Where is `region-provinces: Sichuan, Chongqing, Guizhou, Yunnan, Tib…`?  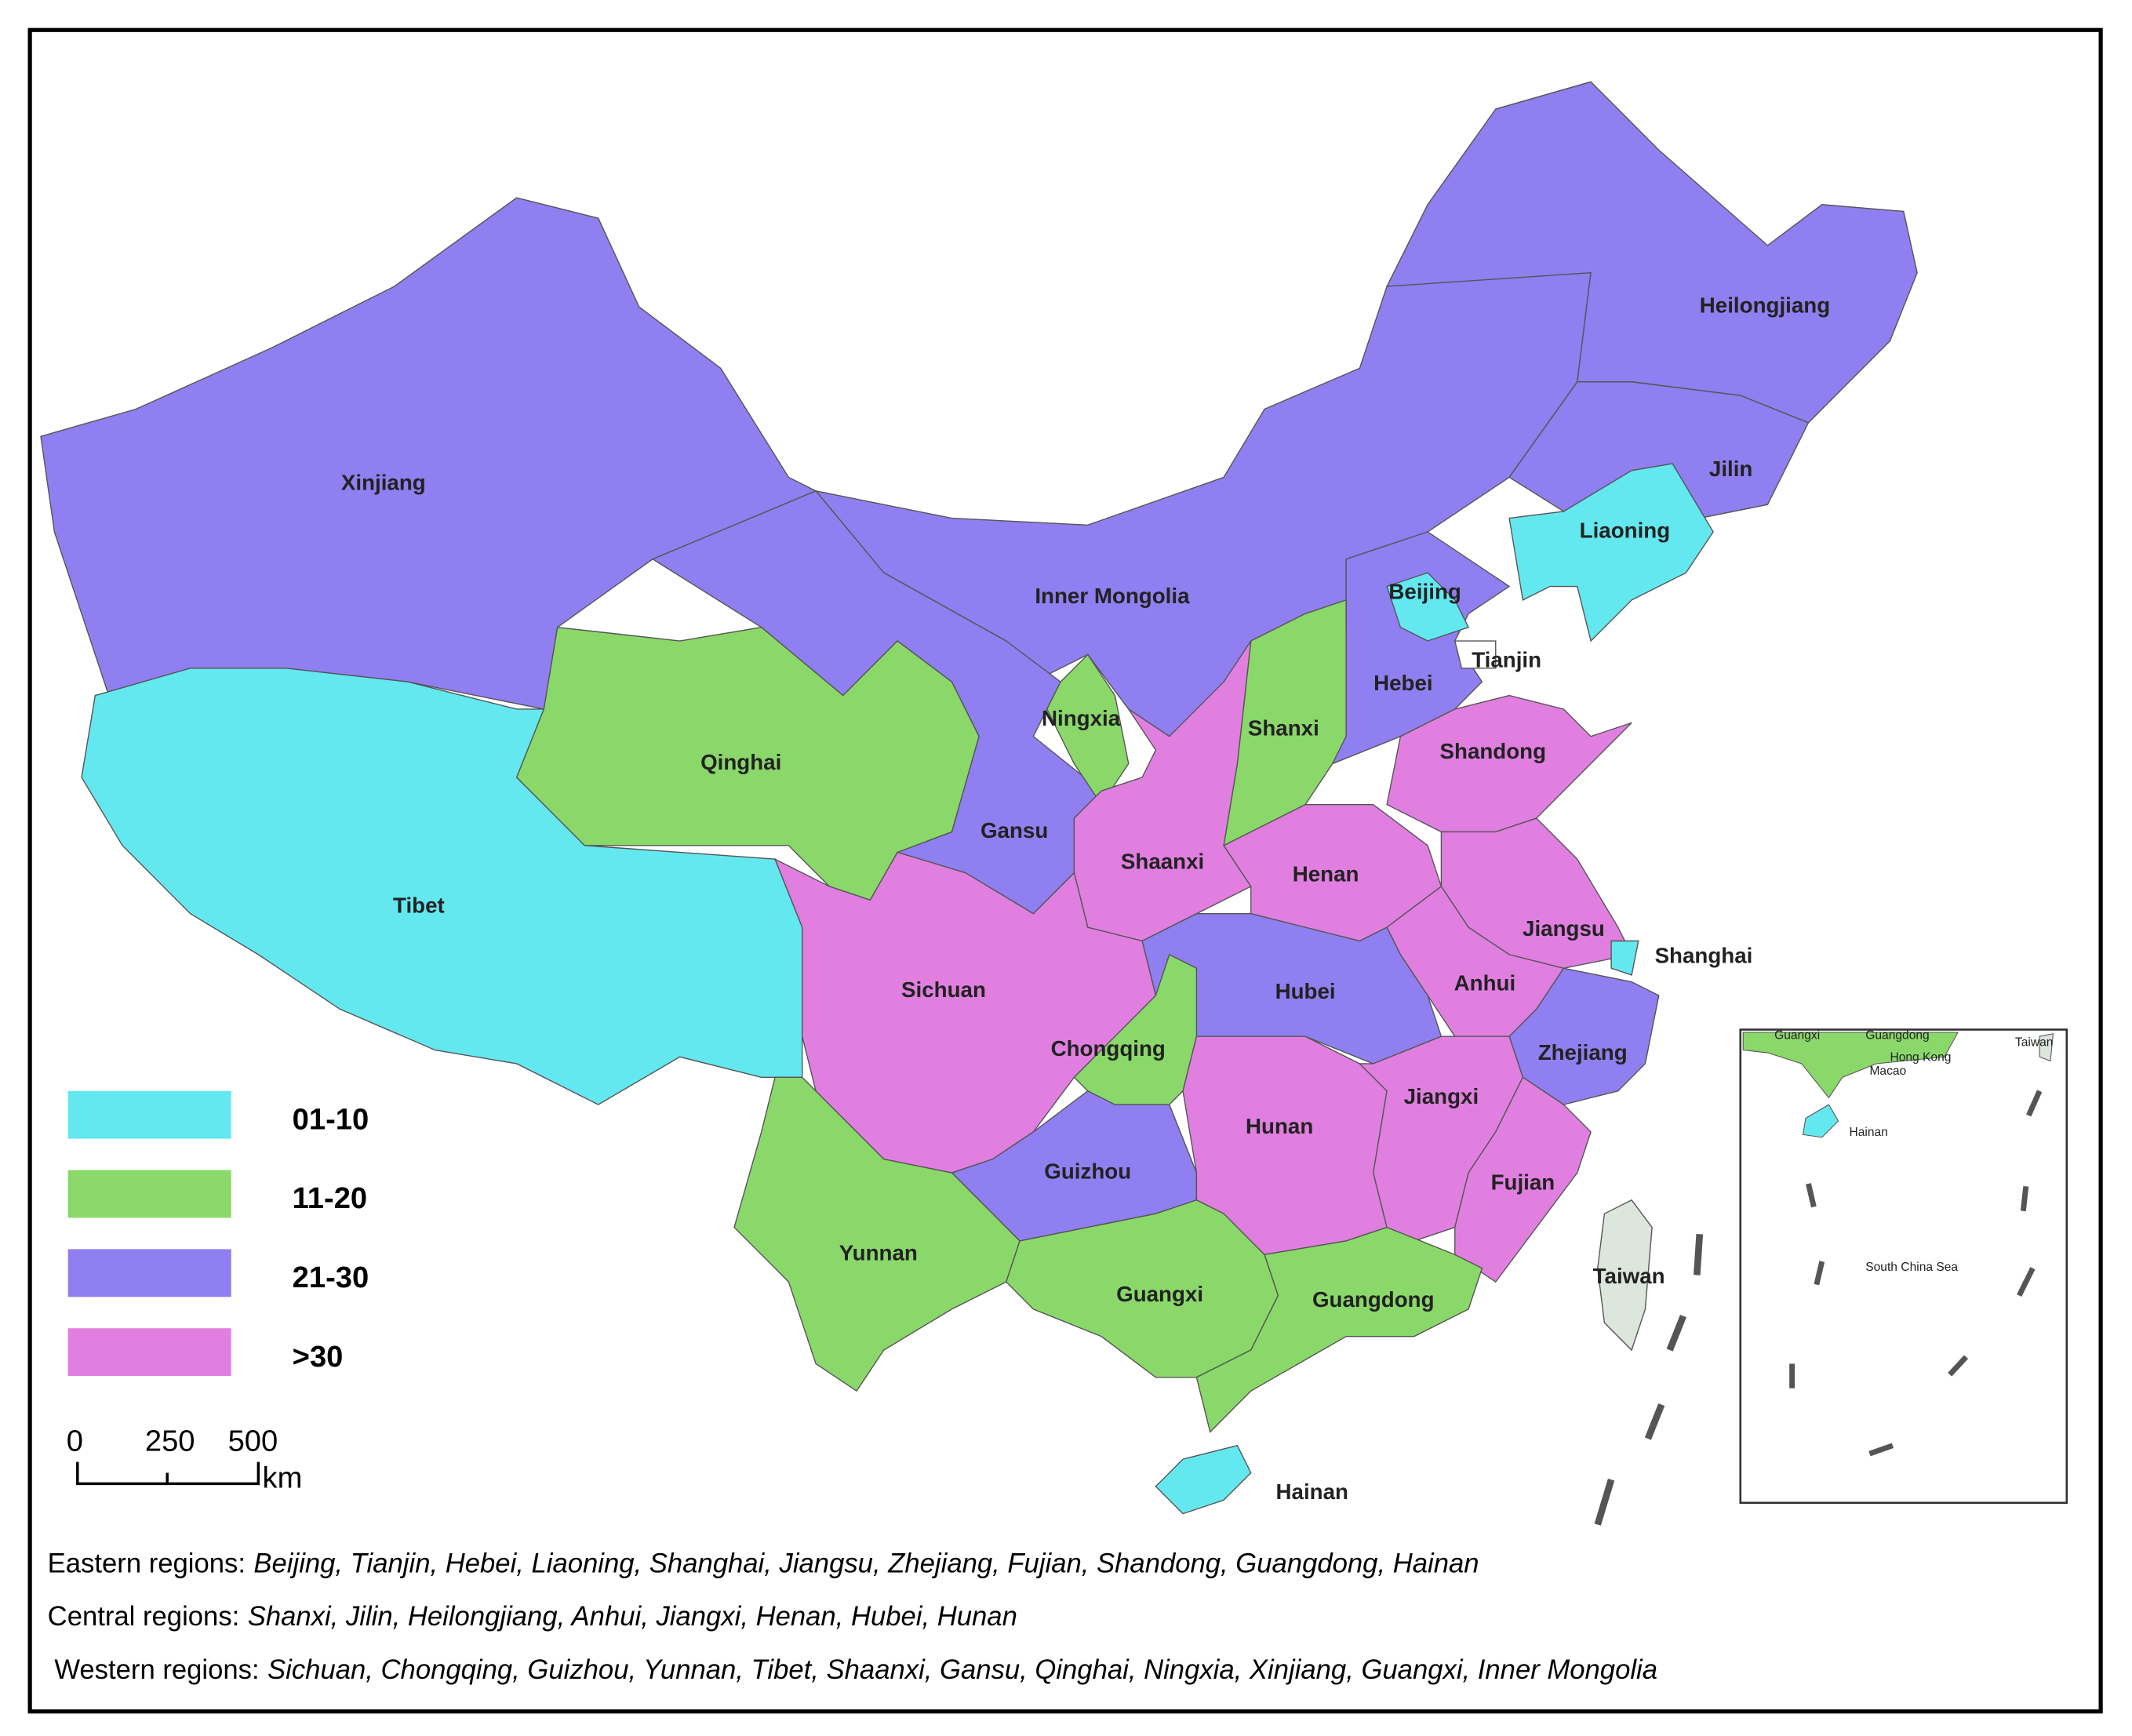 region-provinces: Sichuan, Chongqing, Guizhou, Yunnan, Tib… is located at coordinates (962, 1670).